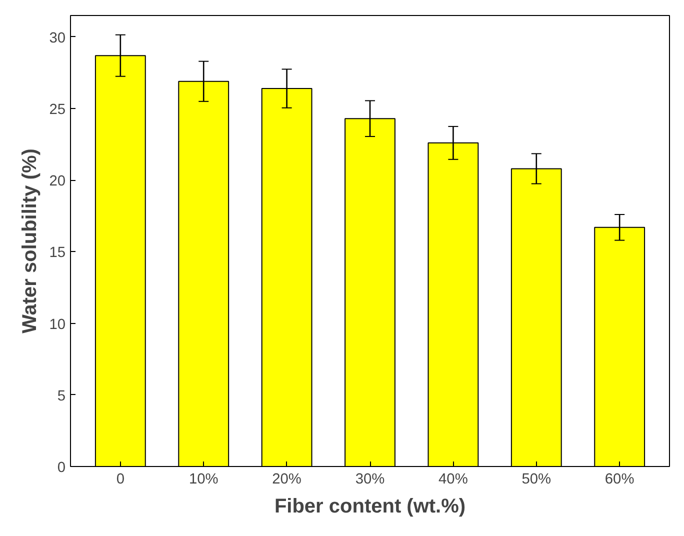 The width and height of the screenshot is (684, 536). Describe the element at coordinates (370, 507) in the screenshot. I see `x-axis-title: Fiber content (wt.%)` at that location.